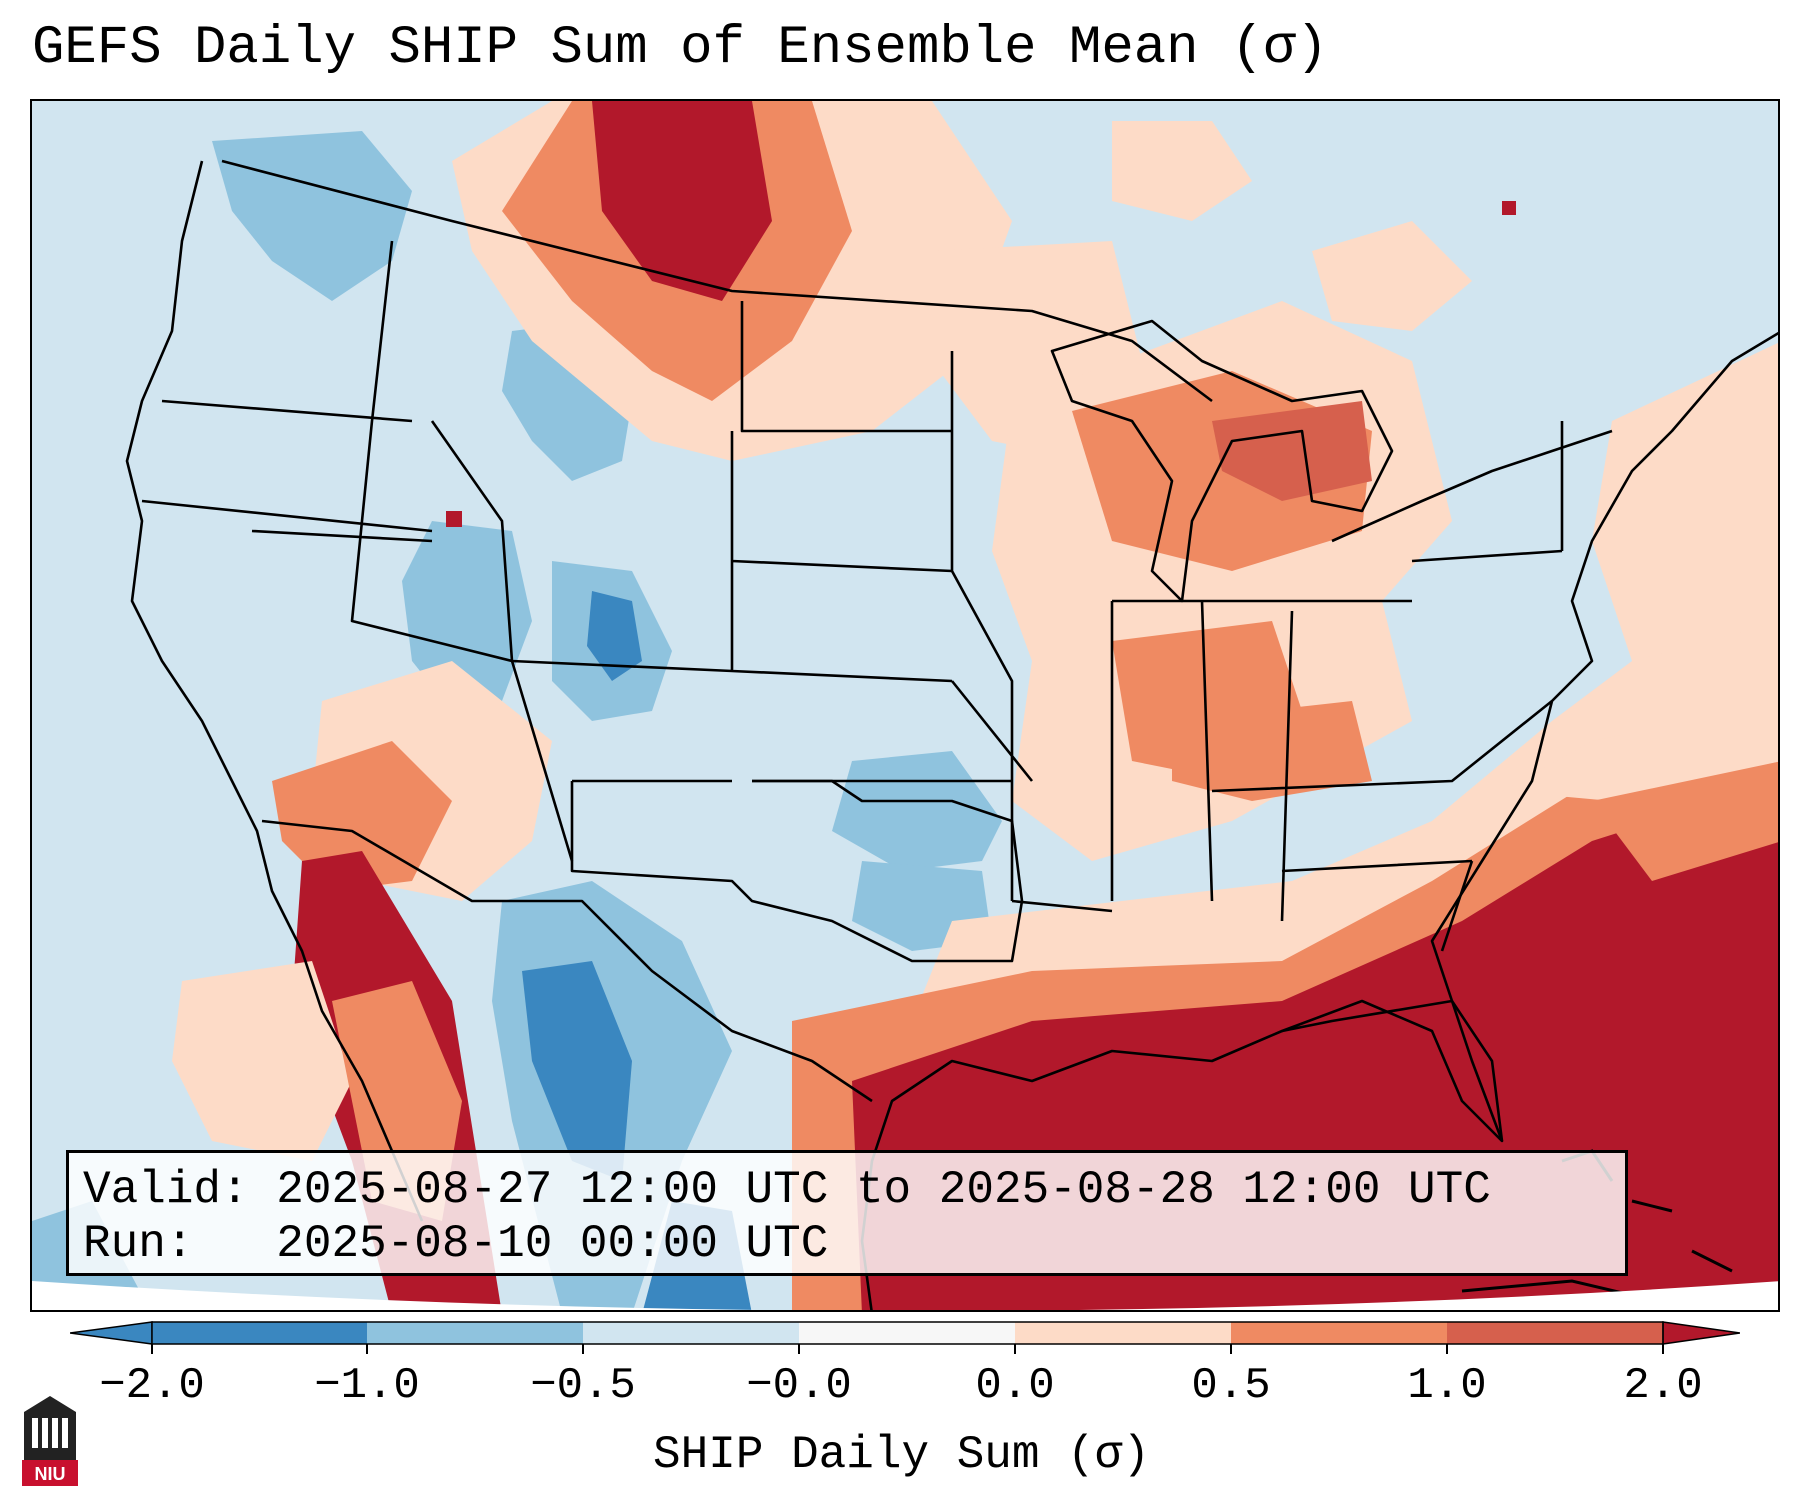 The image size is (1803, 1506). Describe the element at coordinates (259, 1333) in the screenshot. I see `colorbar-bin-neg2` at that location.